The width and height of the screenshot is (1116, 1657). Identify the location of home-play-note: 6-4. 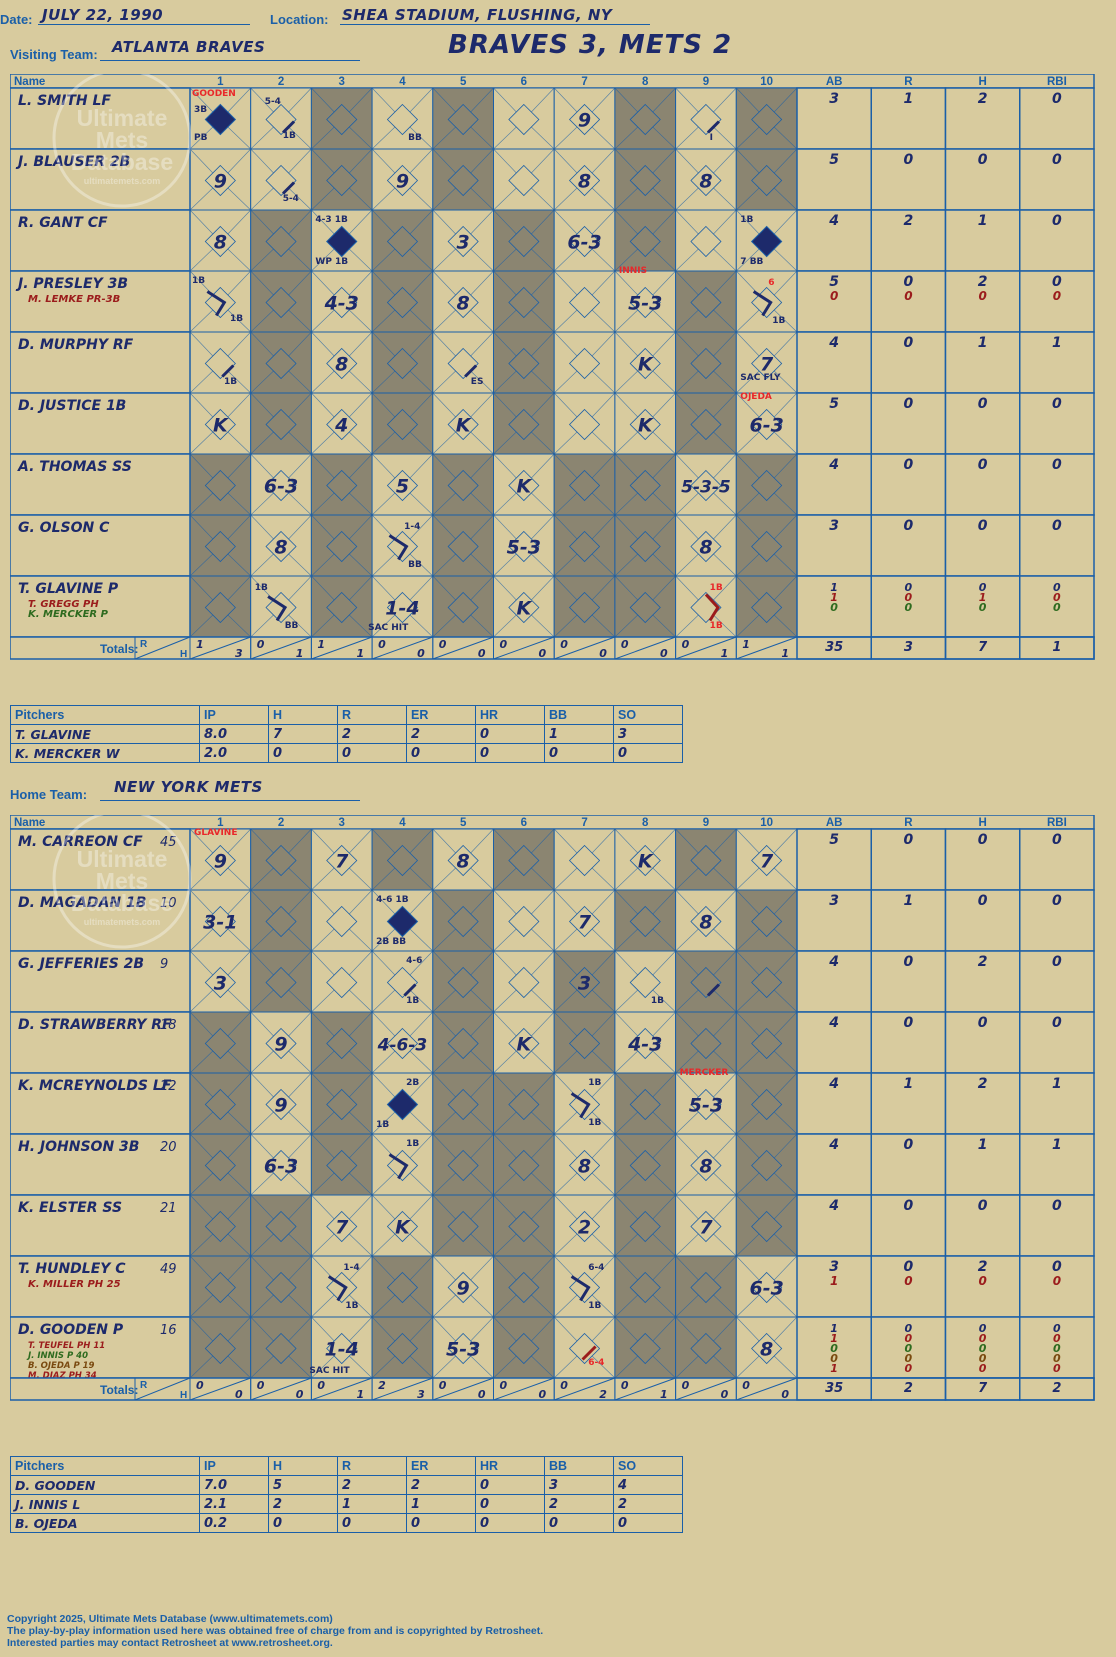
(596, 1363).